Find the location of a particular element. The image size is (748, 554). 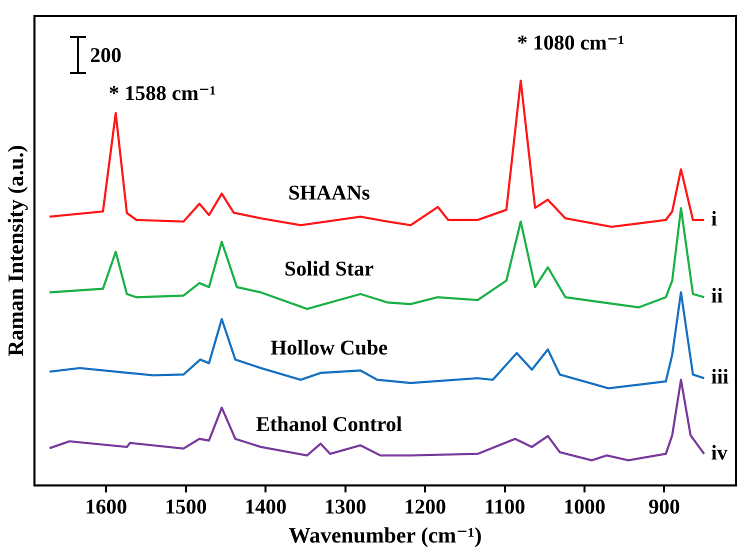

annotation: i is located at coordinates (714, 218).